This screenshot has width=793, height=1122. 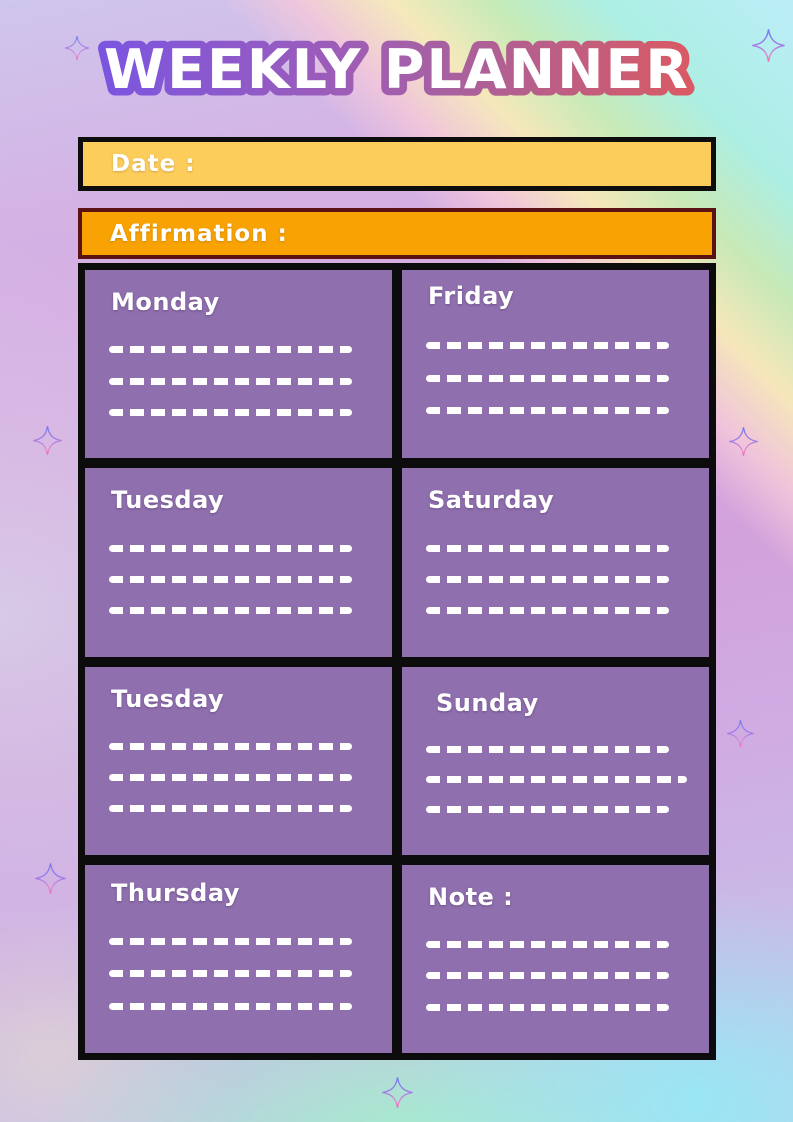 I want to click on day-box-tuesday: Tuesday, so click(x=238, y=562).